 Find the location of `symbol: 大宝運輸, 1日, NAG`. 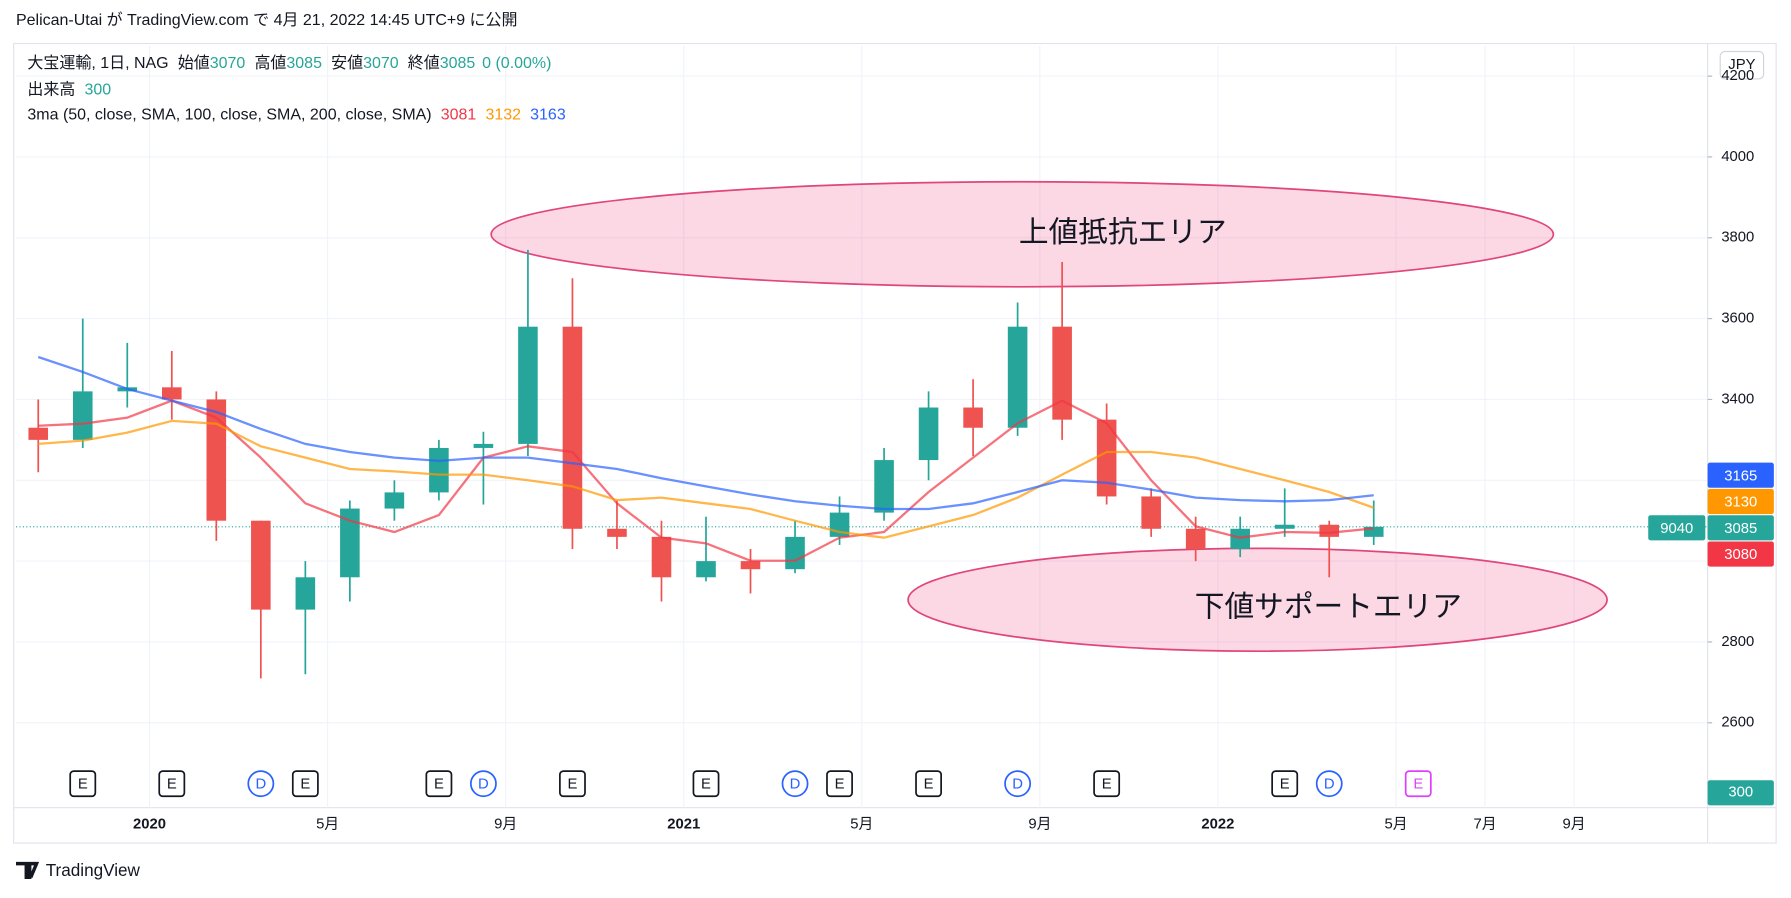

symbol: 大宝運輸, 1日, NAG is located at coordinates (97, 63).